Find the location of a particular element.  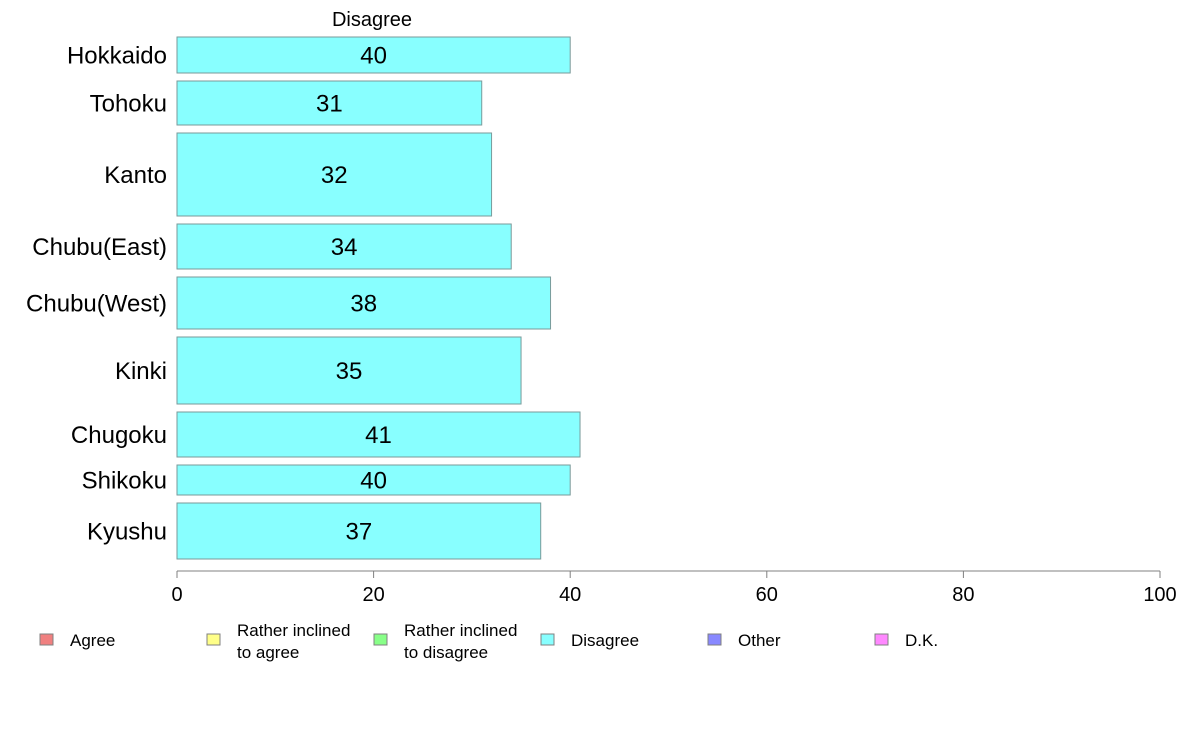

data-label: 37 is located at coordinates (359, 532).